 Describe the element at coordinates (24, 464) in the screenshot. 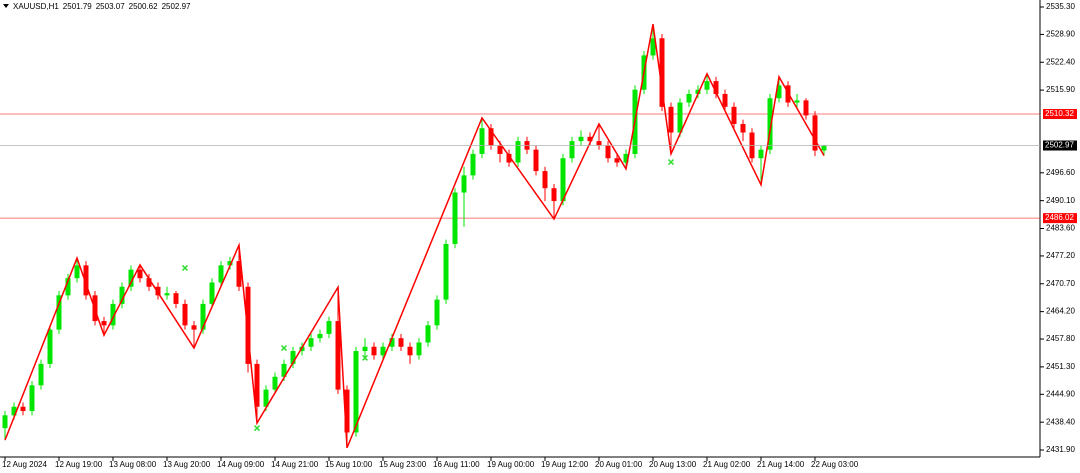

I see `x-tick-label: 12 Aug 2024` at that location.